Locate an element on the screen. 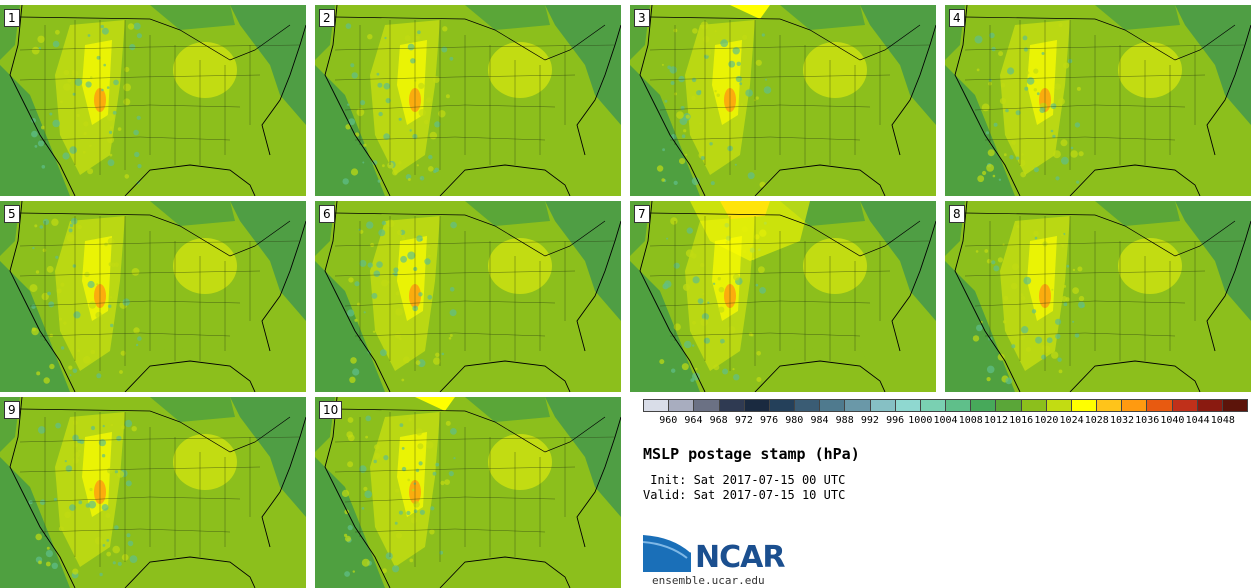 Image resolution: width=1260 pixels, height=588 pixels. map-panel-6: 6 is located at coordinates (468, 296).